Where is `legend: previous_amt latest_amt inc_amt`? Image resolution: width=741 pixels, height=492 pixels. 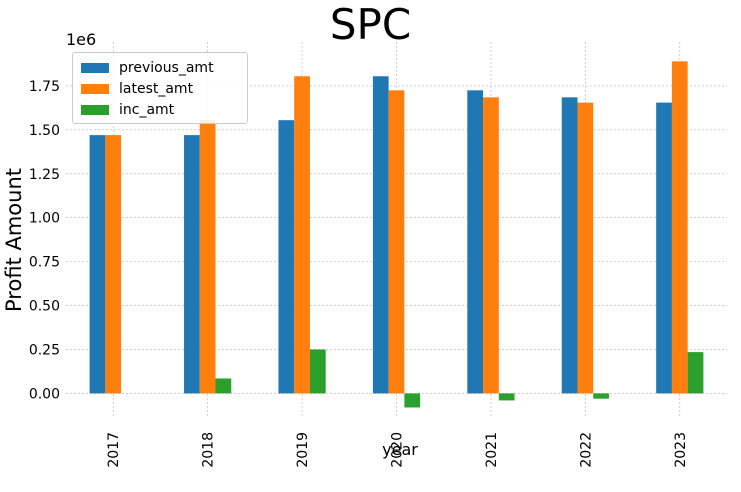 legend: previous_amt latest_amt inc_amt is located at coordinates (160, 88).